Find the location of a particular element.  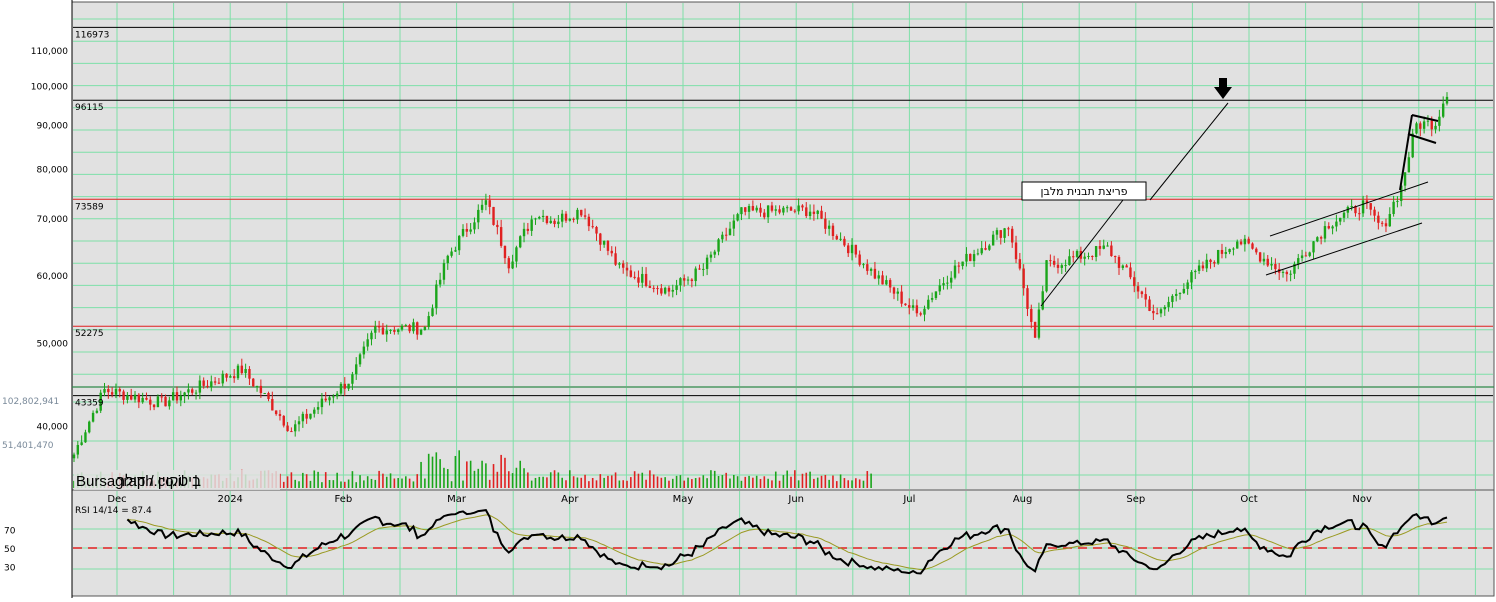

volume-tick-label: 51,401,470 is located at coordinates (28, 446).